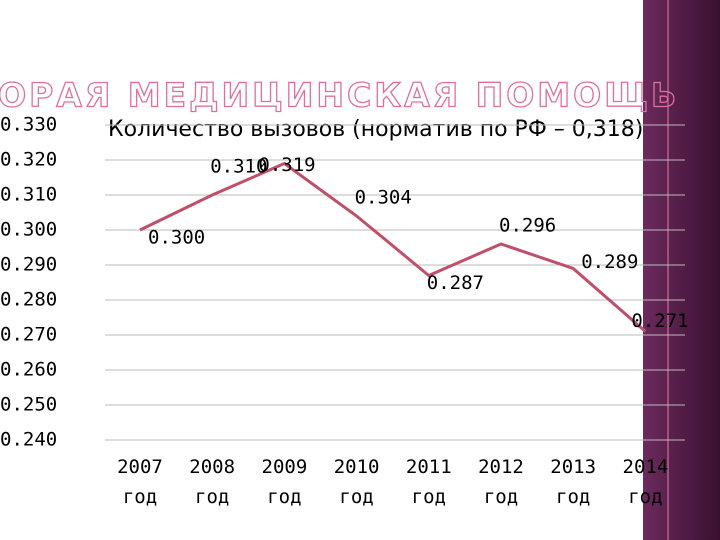  I want to click on y-tick-label: 0.240, so click(28, 440).